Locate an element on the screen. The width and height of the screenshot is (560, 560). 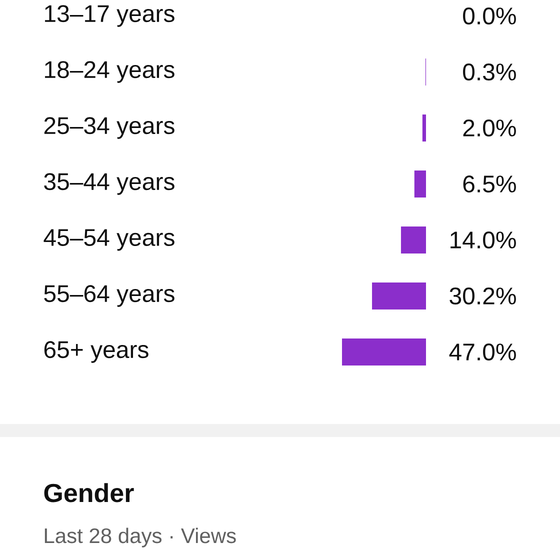
y-tick-label: 55–64 years is located at coordinates (109, 296).